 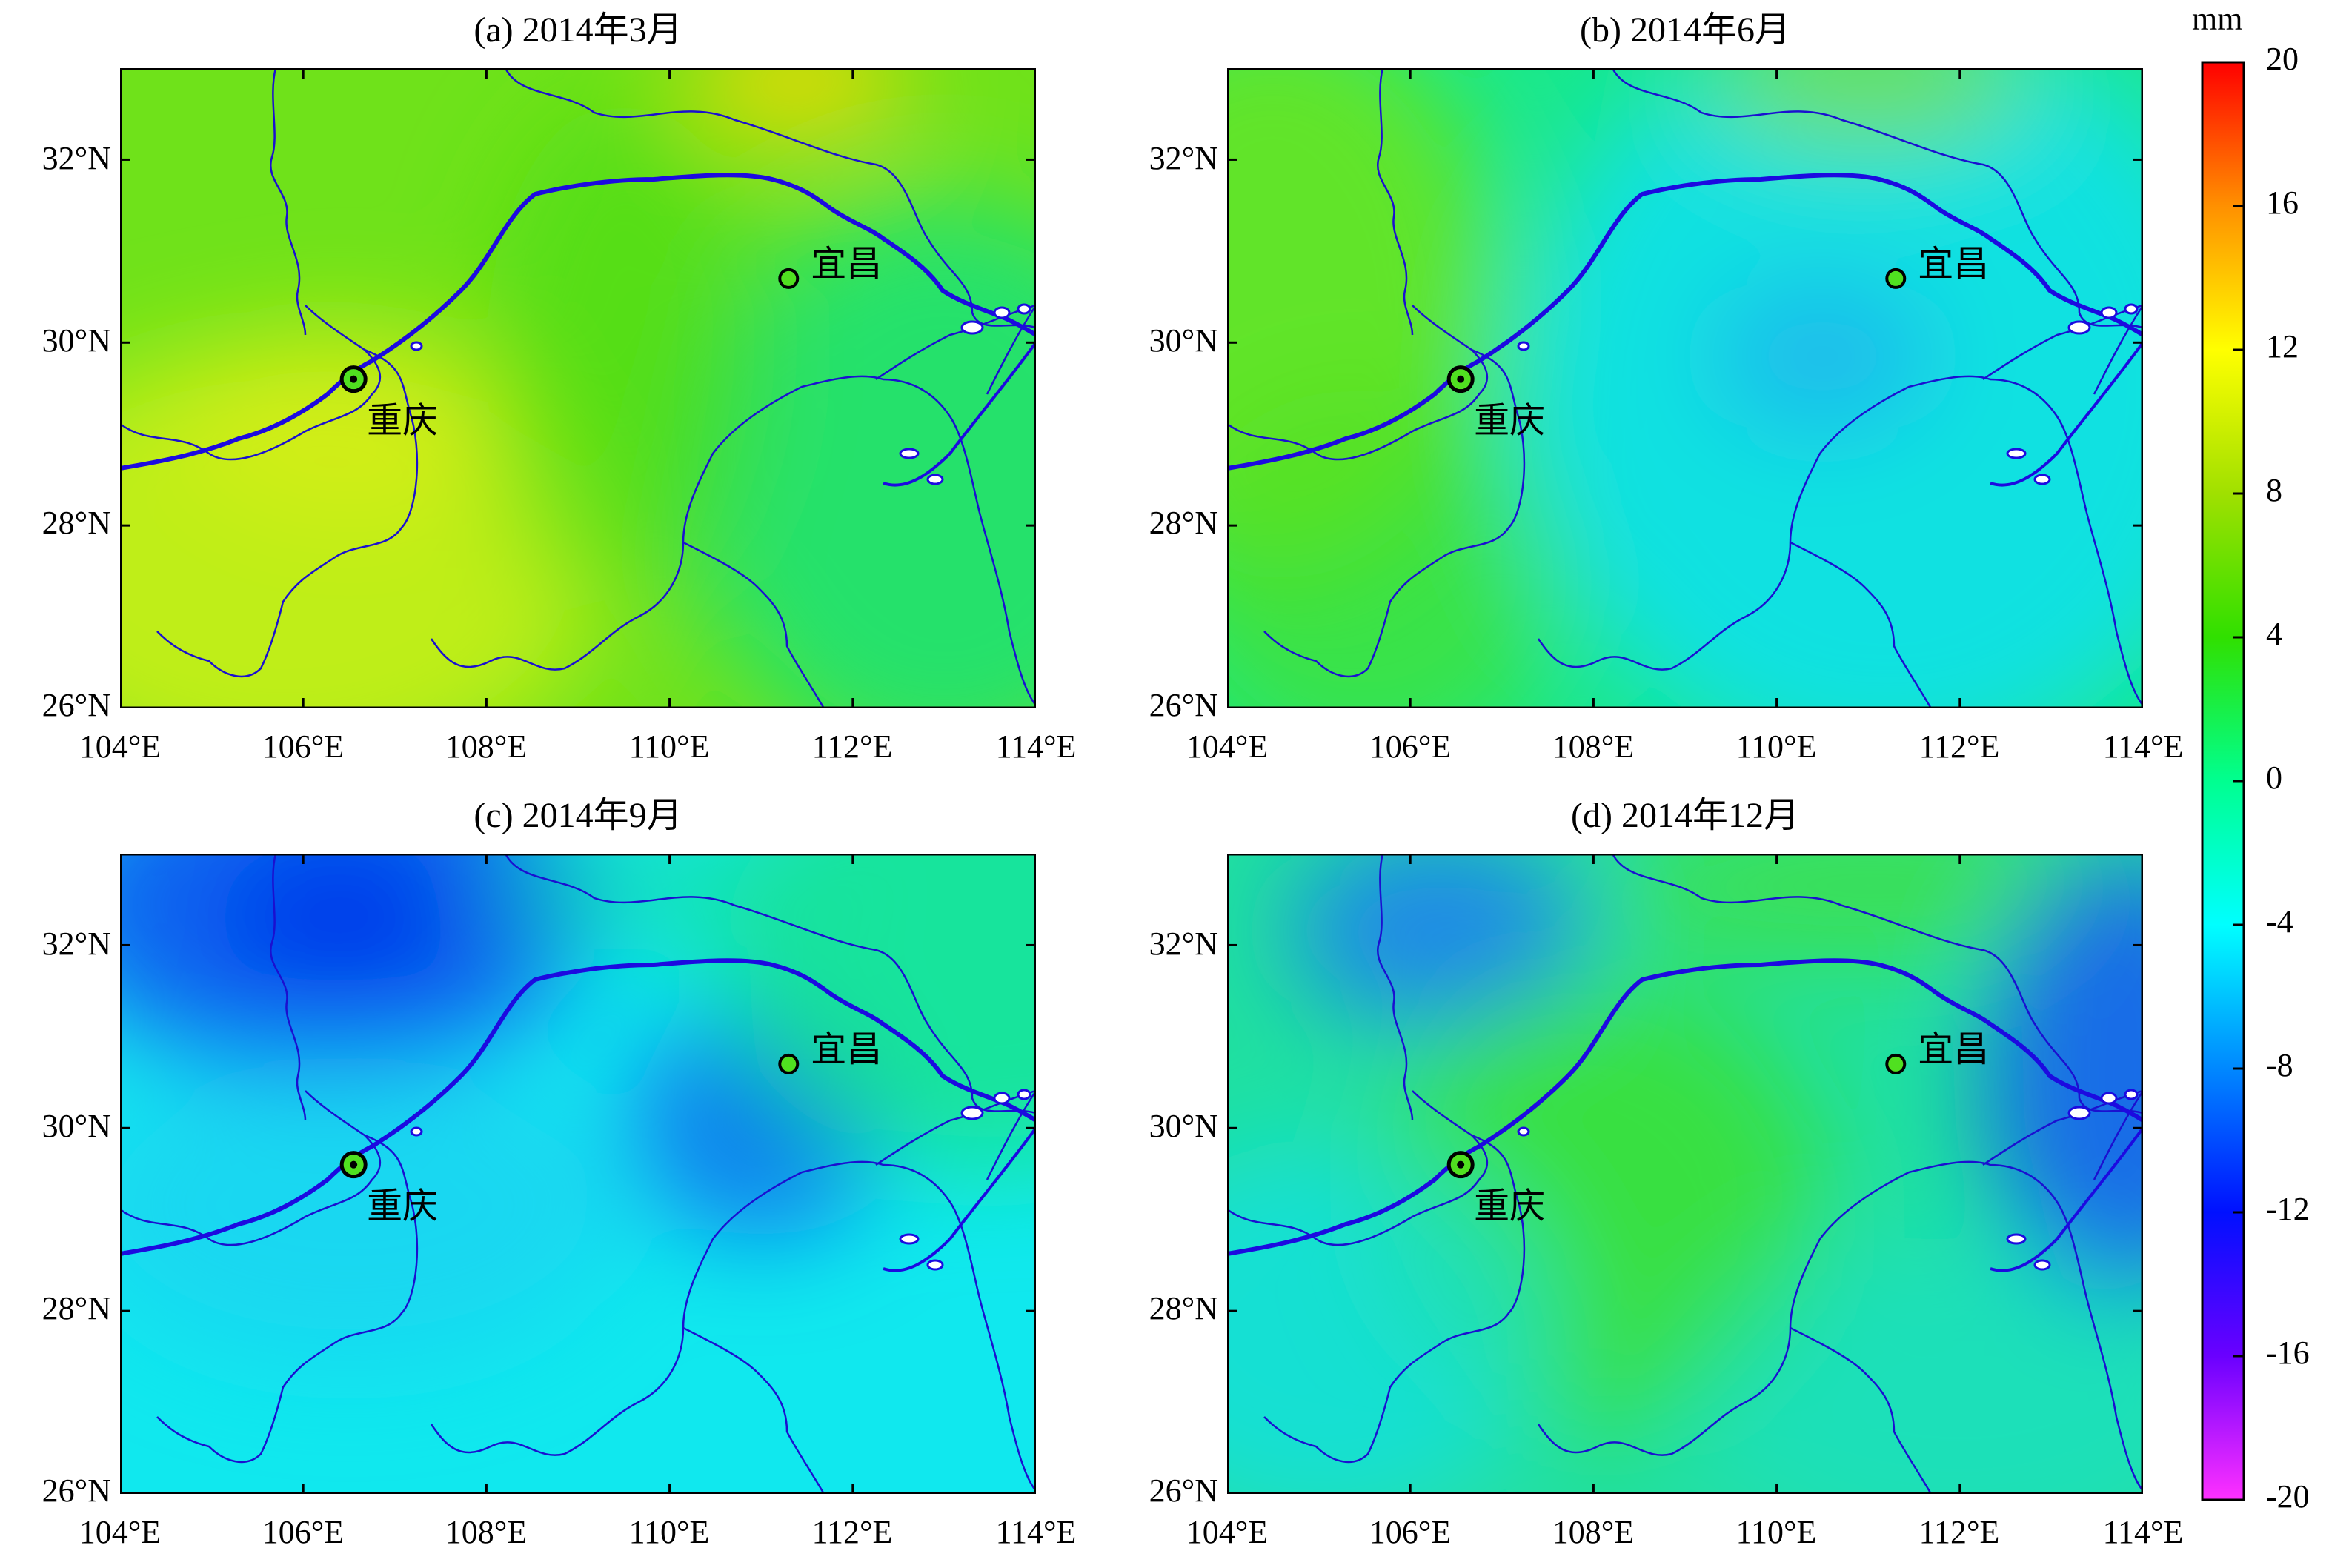 What do you see at coordinates (2279, 1065) in the screenshot?
I see `colorbar-tick-label: -8` at bounding box center [2279, 1065].